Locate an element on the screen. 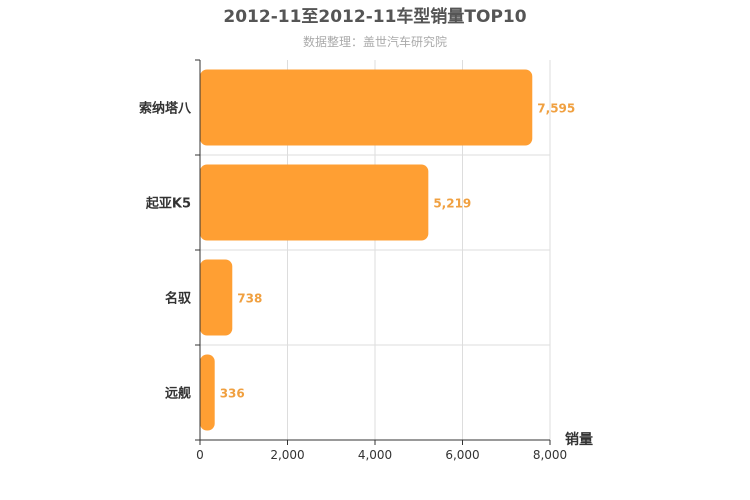 This screenshot has width=750, height=500. chart-title: 2012-11至2012-11车型销量TOP10 is located at coordinates (374, 16).